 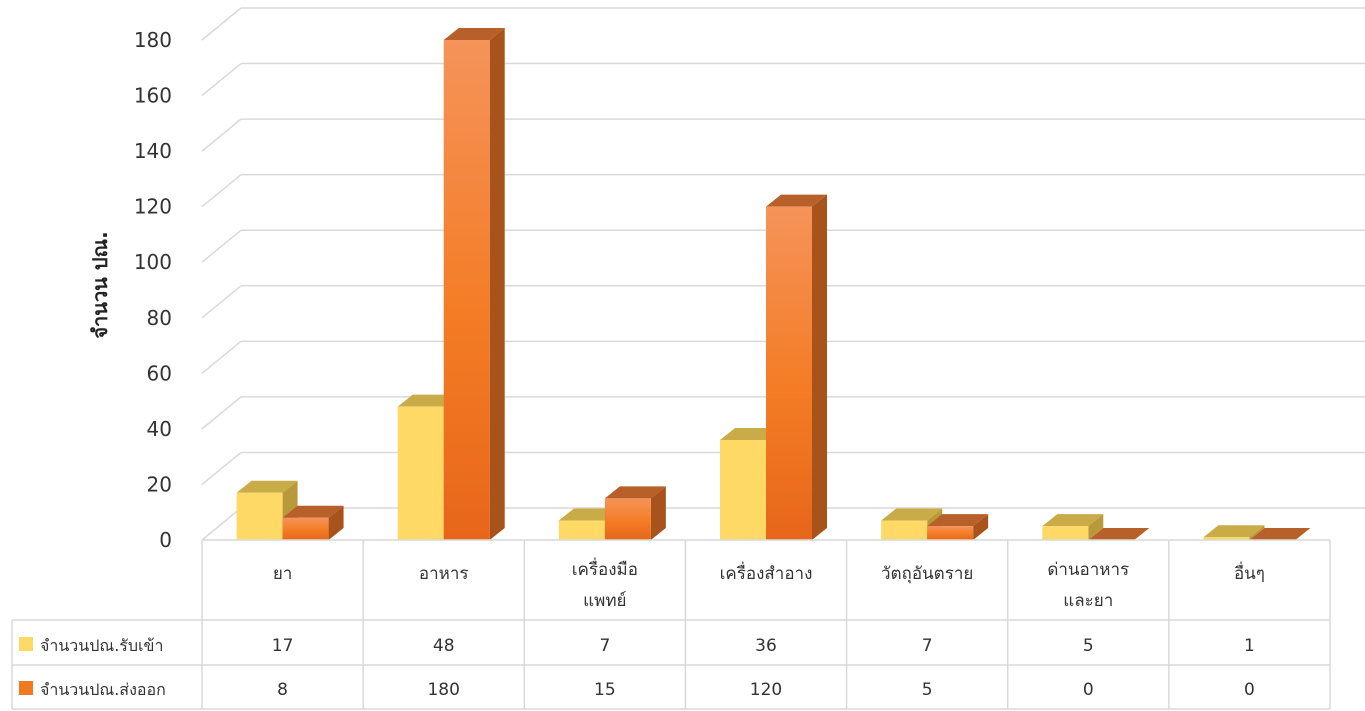 I want to click on table-value: 36, so click(x=766, y=646).